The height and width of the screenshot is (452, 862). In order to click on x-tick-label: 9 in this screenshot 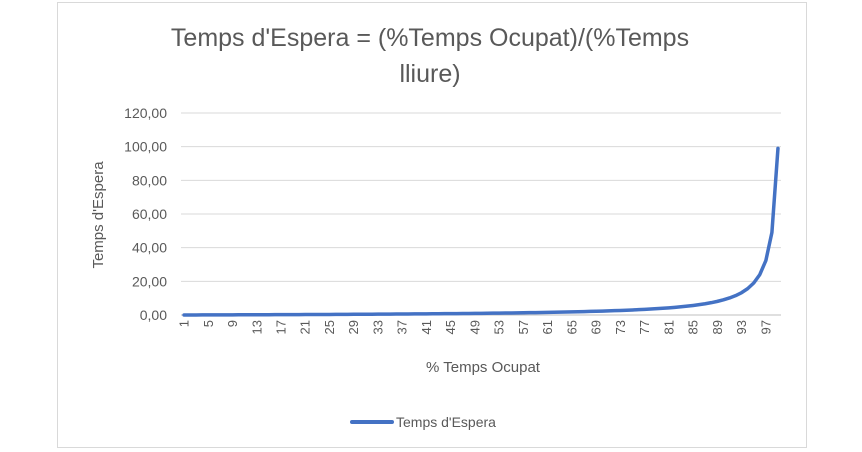, I will do `click(232, 323)`.